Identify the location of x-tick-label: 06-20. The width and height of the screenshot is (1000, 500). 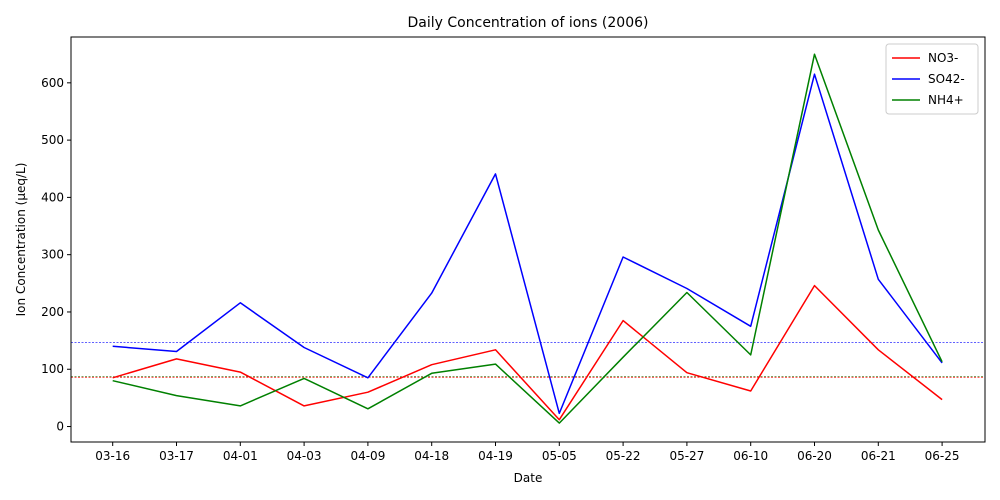
(814, 456).